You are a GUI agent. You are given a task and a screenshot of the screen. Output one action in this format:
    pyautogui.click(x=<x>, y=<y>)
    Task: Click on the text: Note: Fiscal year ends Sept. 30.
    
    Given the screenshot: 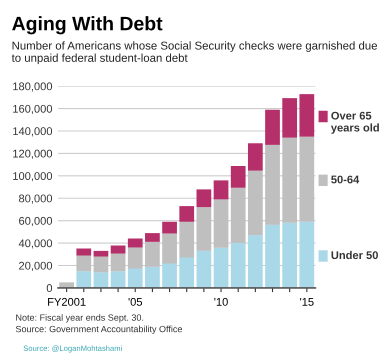 What is the action you would take?
    pyautogui.click(x=80, y=318)
    